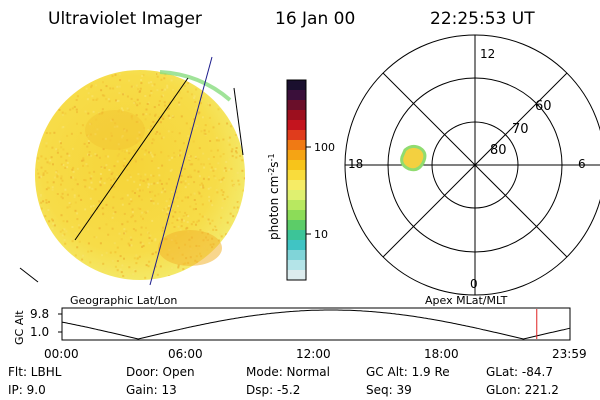 The width and height of the screenshot is (600, 400). I want to click on status-door: Door: Open, so click(160, 372).